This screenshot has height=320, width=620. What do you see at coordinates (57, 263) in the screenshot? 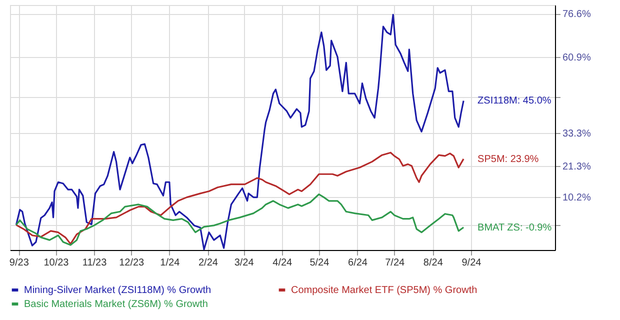
I see `x-tick-label: 10/23` at bounding box center [57, 263].